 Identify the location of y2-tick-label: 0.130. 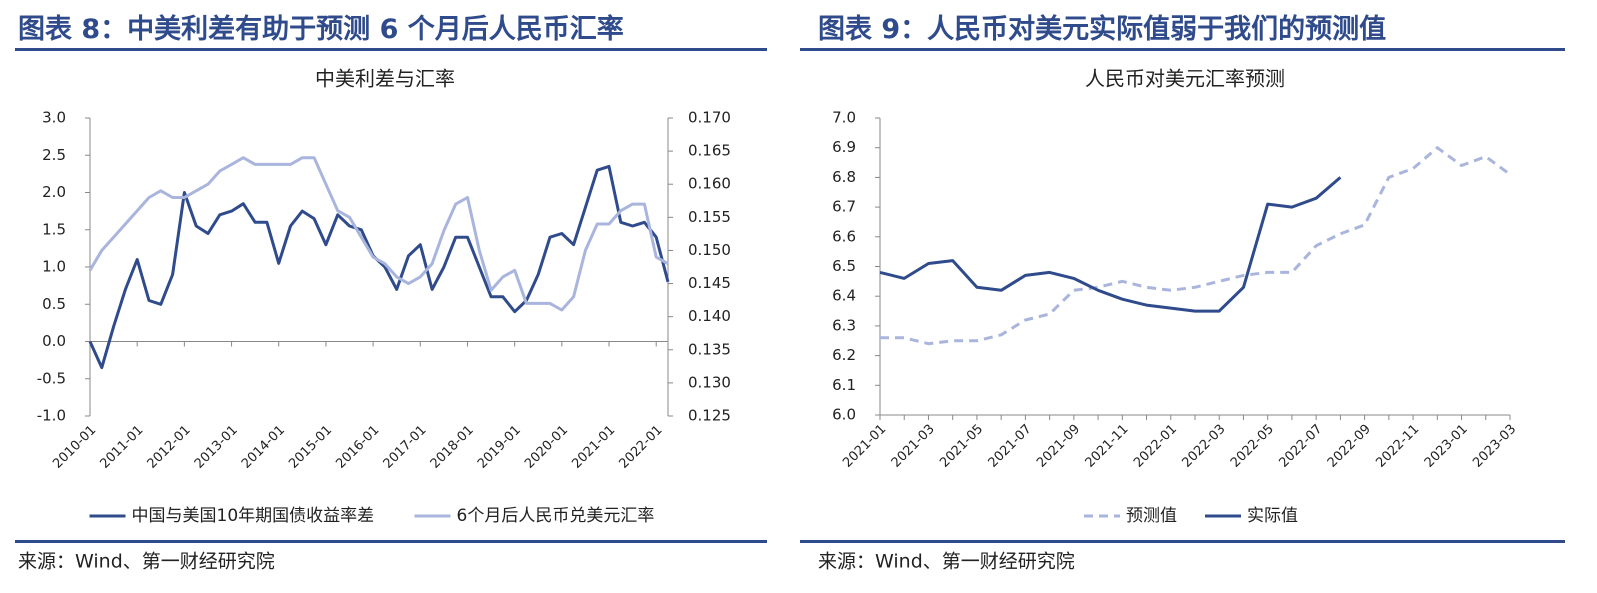
(709, 382).